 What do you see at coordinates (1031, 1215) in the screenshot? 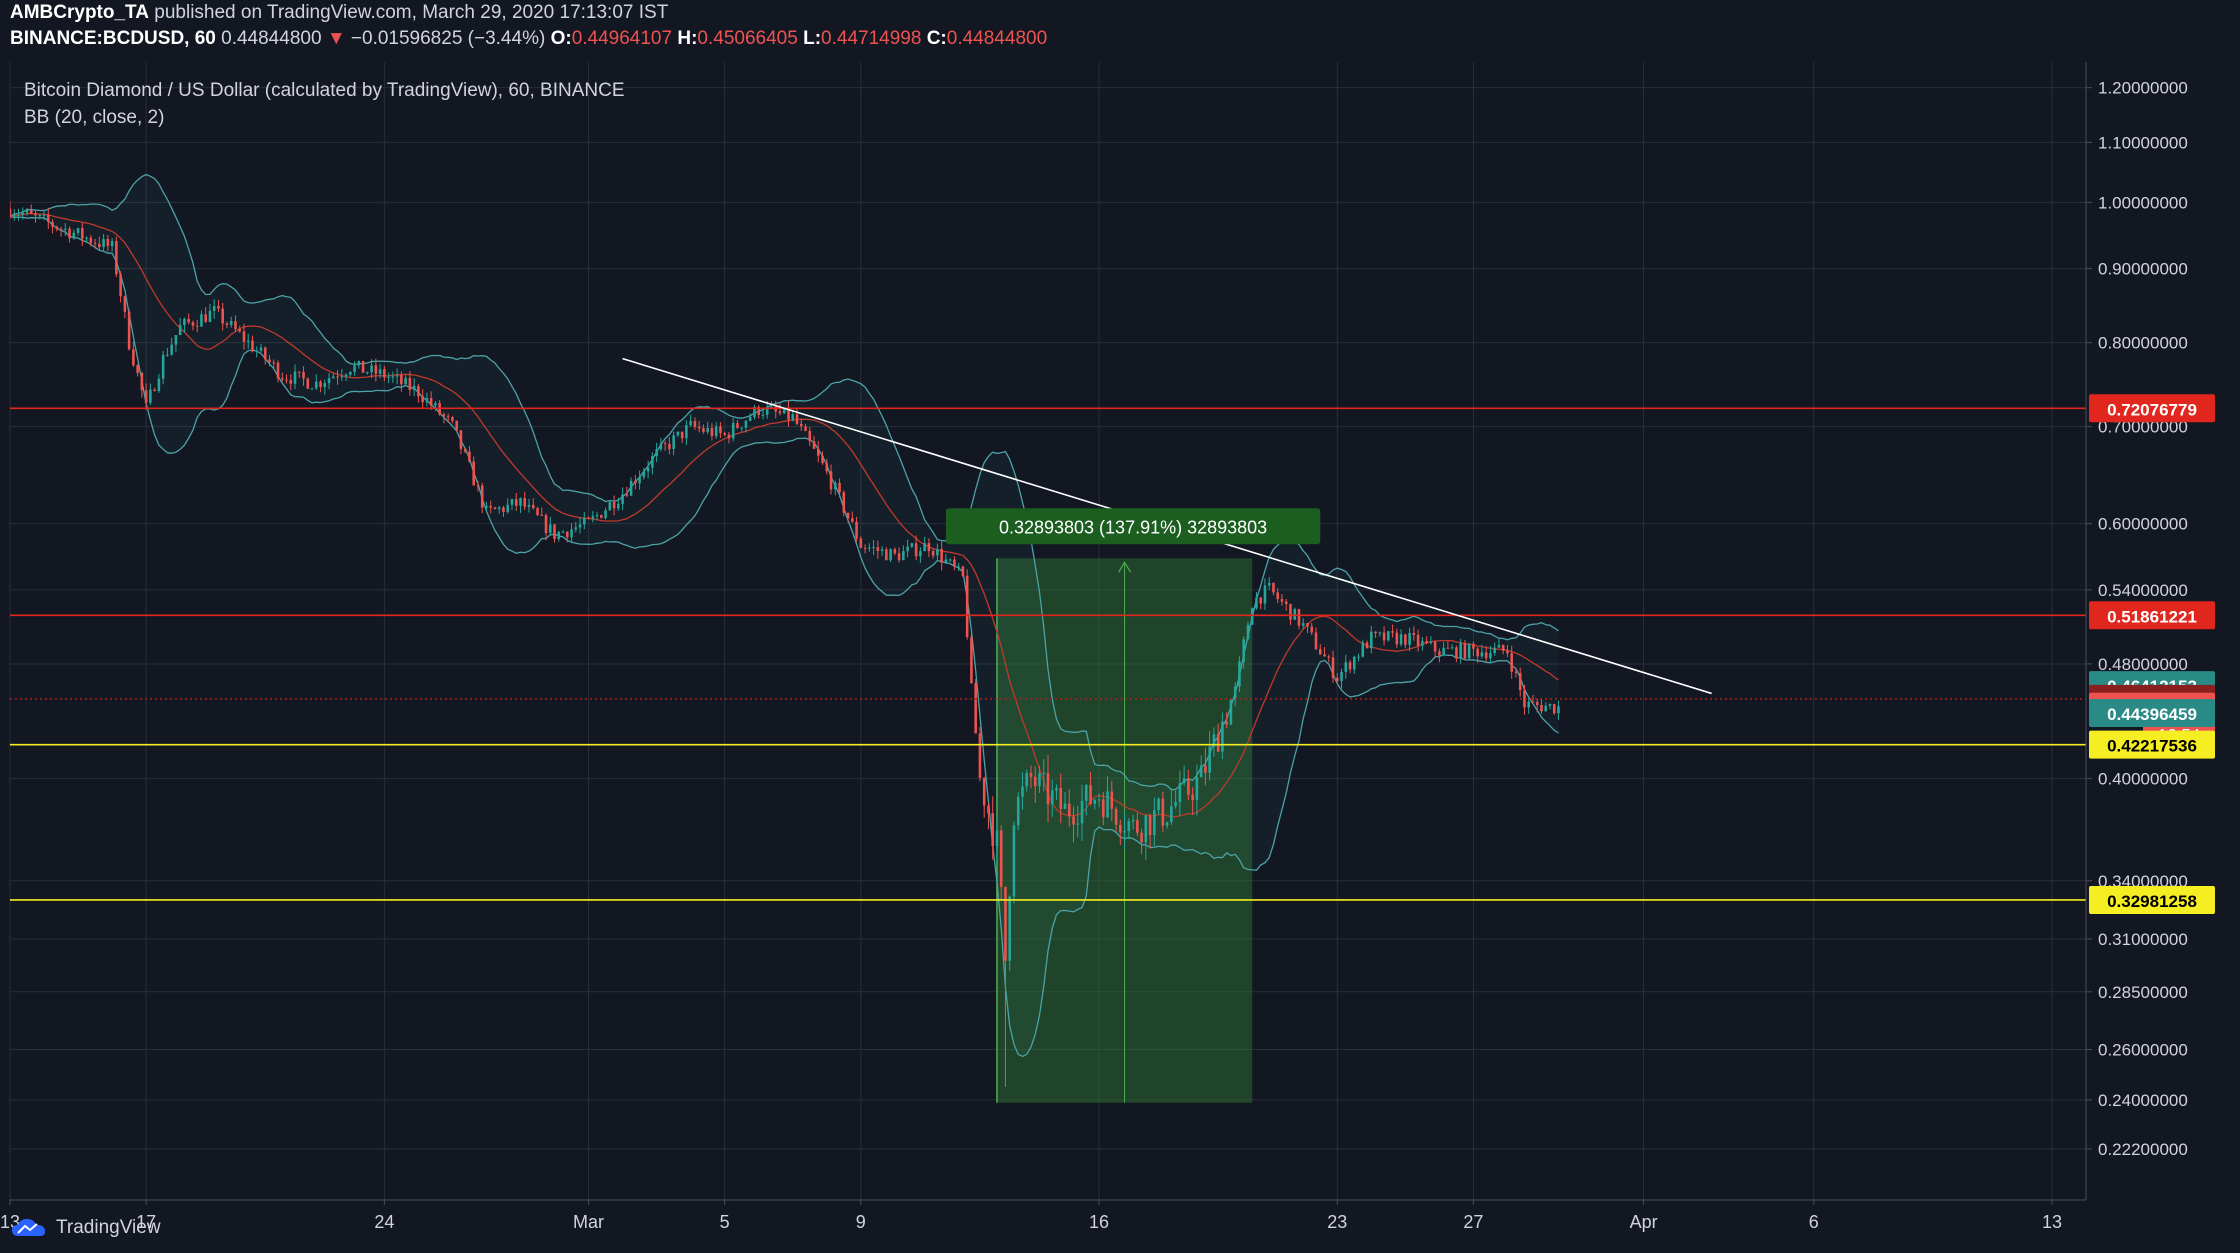
I see `time-axis: 13 17 24 Mar 5 9 16 23 27 Apr 6 13` at bounding box center [1031, 1215].